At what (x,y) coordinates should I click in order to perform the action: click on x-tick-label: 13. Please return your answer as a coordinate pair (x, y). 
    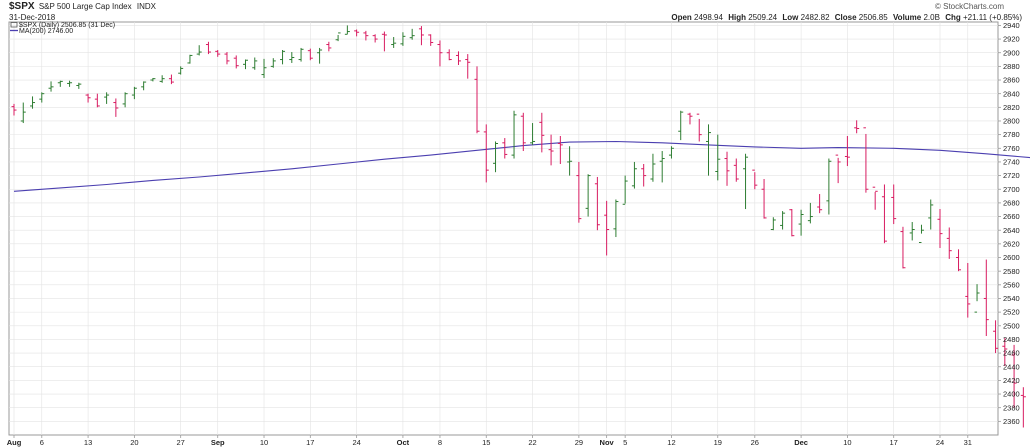
    Looking at the image, I should click on (88, 442).